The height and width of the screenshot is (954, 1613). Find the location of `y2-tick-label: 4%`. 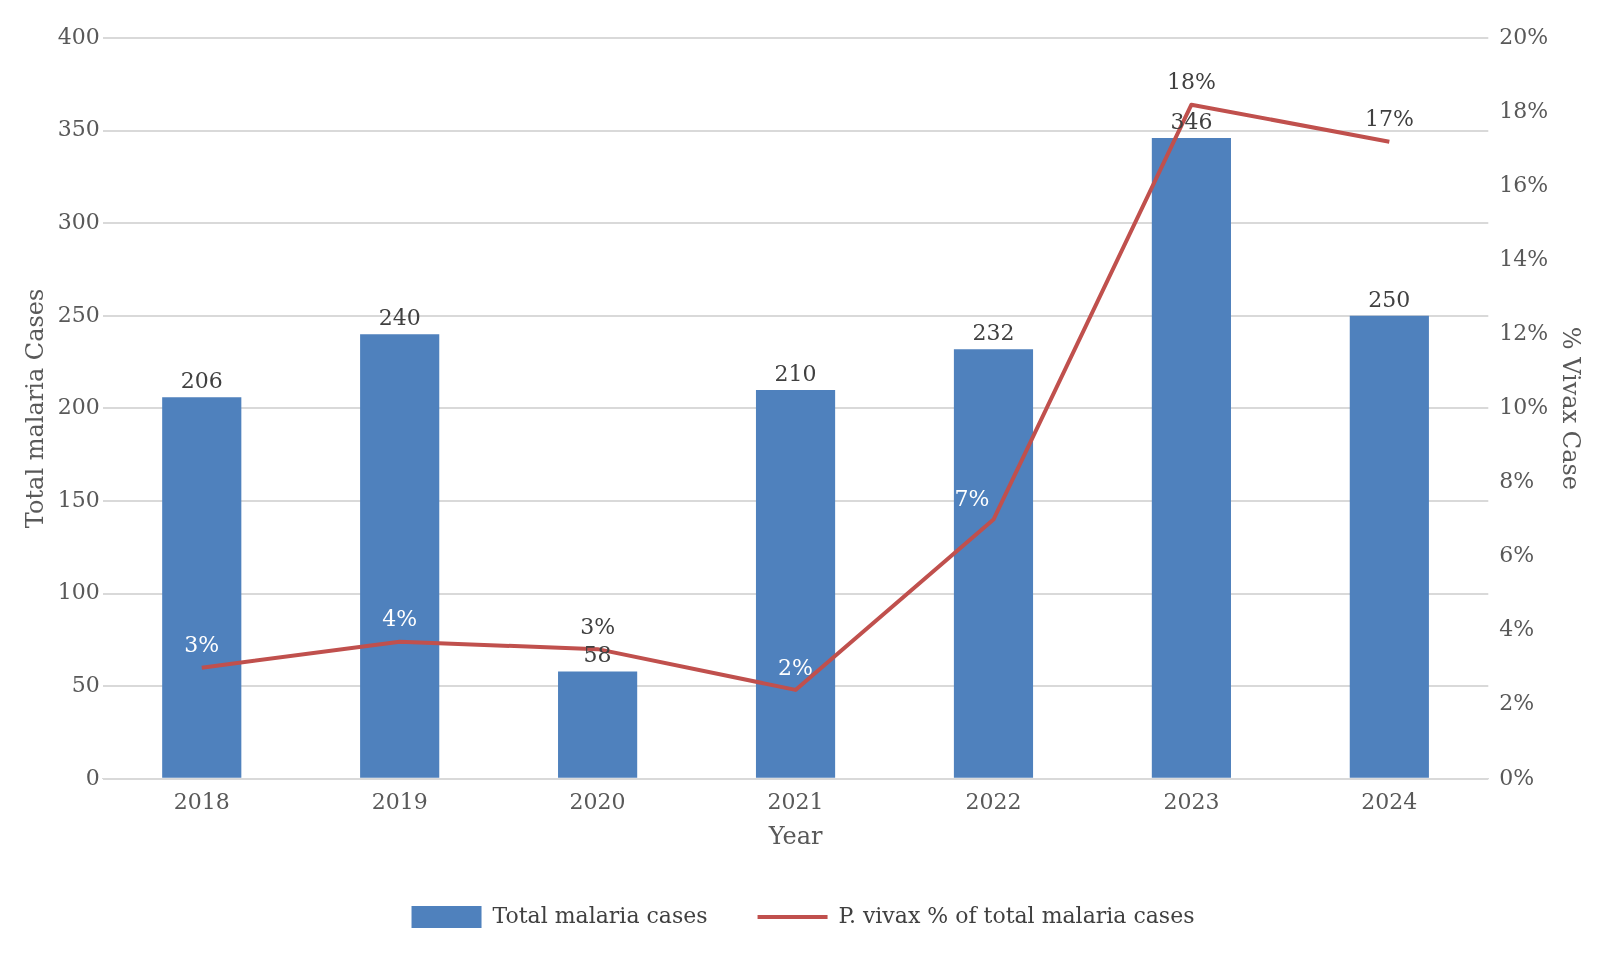

y2-tick-label: 4% is located at coordinates (1517, 629).